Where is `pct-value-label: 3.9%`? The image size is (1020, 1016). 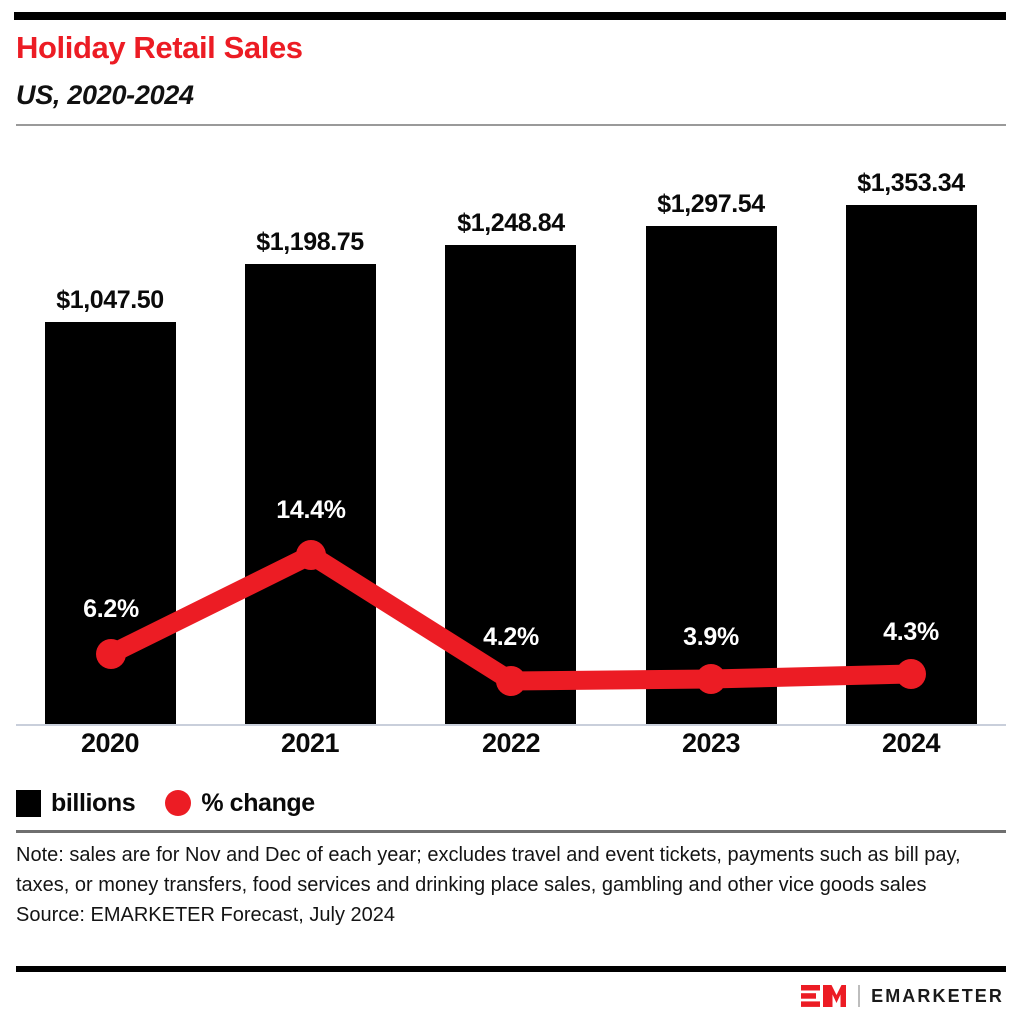 pct-value-label: 3.9% is located at coordinates (711, 637).